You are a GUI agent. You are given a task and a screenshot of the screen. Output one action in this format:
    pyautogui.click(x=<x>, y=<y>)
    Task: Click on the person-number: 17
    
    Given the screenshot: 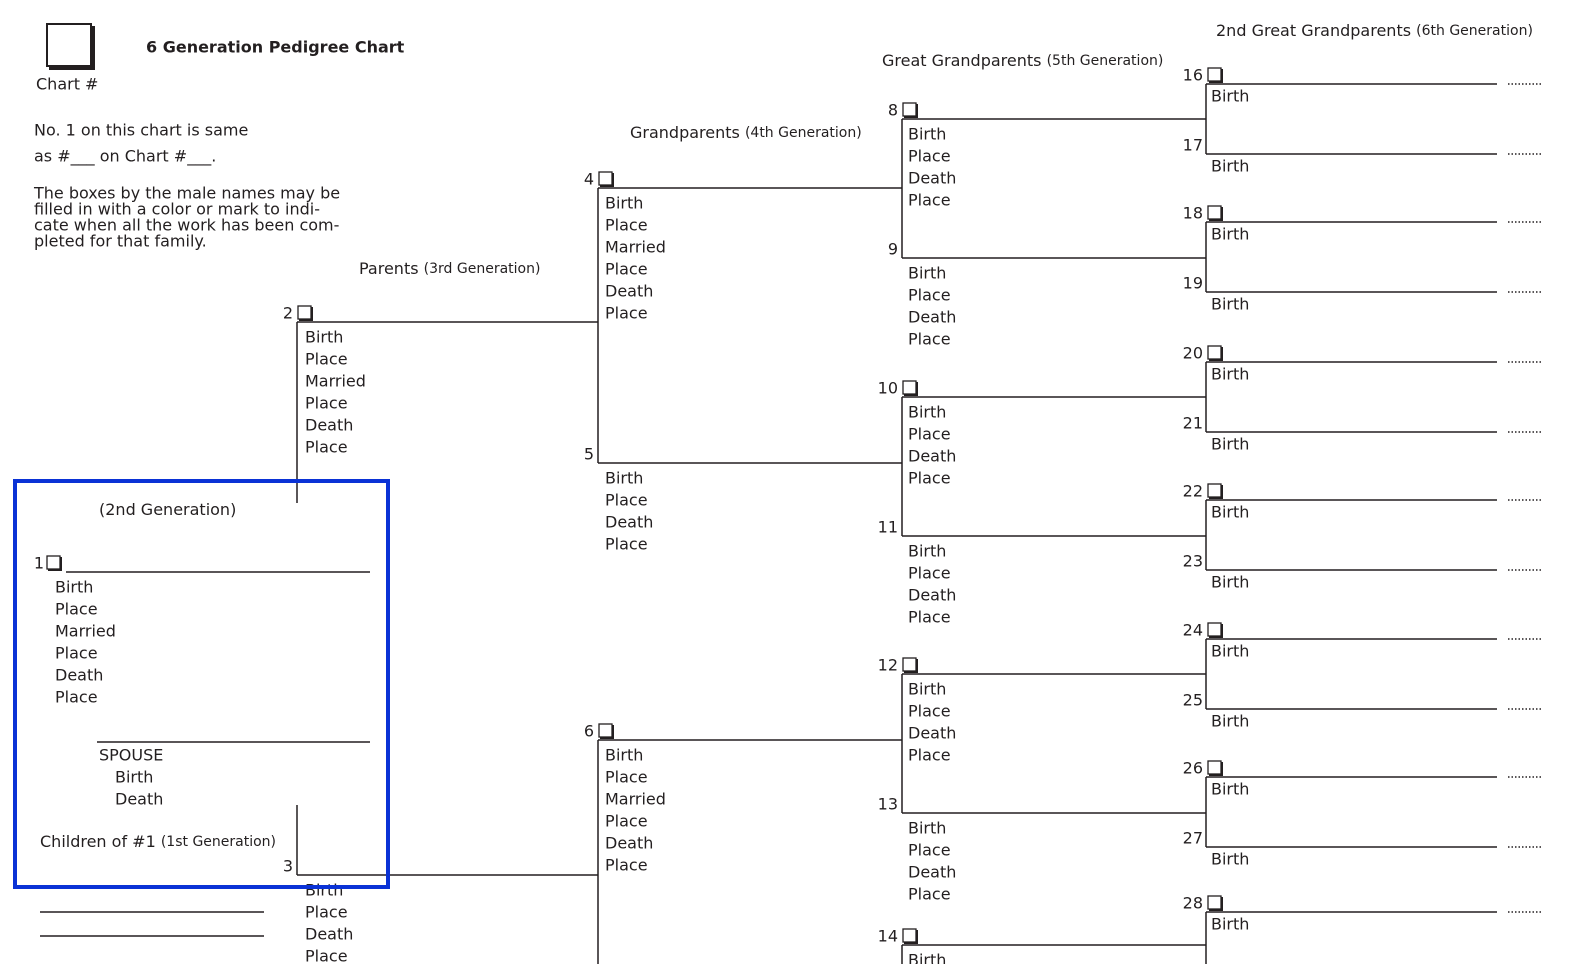 What is the action you would take?
    pyautogui.click(x=1193, y=145)
    